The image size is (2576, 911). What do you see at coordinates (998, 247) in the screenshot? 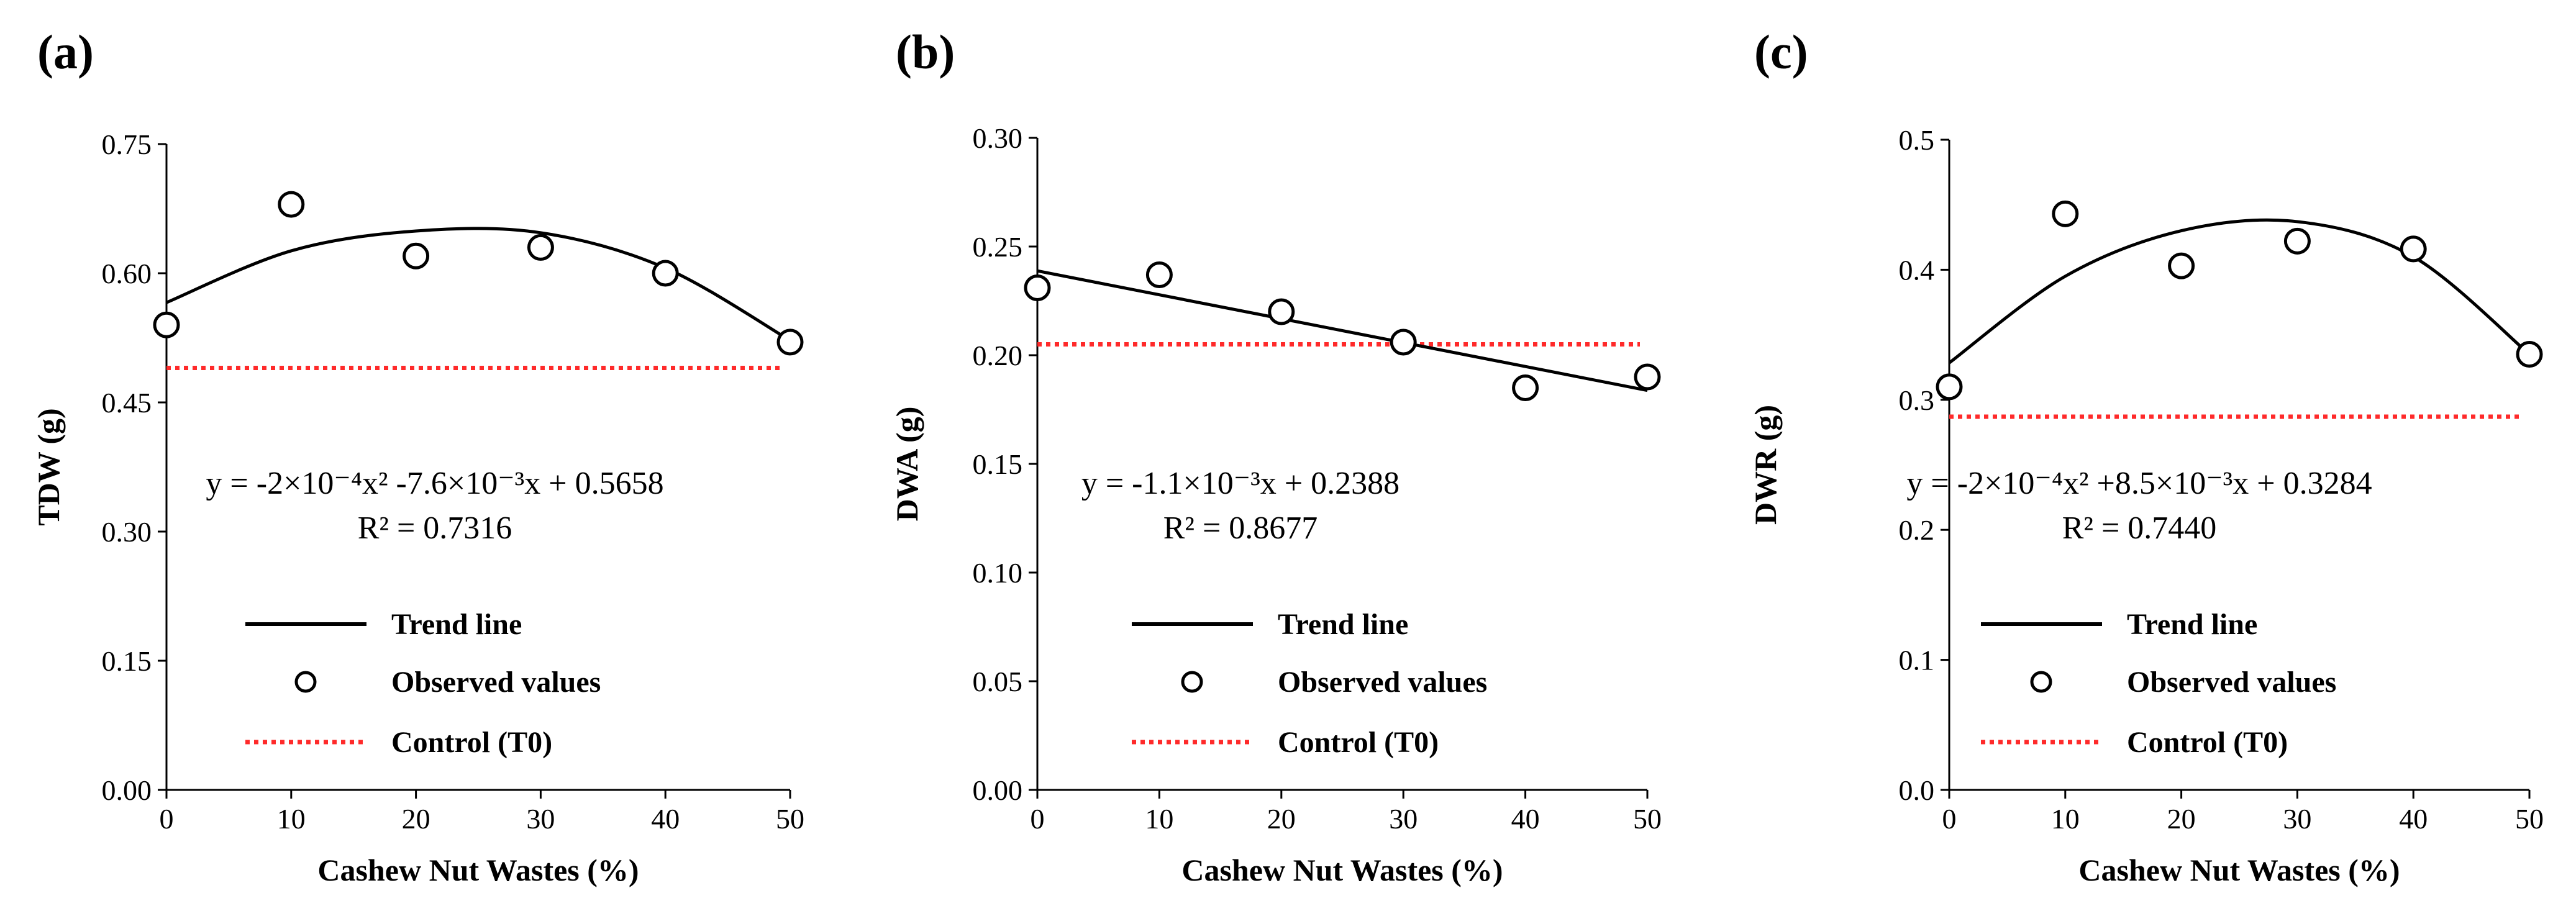
I see `y-tick-label: 0.25` at bounding box center [998, 247].